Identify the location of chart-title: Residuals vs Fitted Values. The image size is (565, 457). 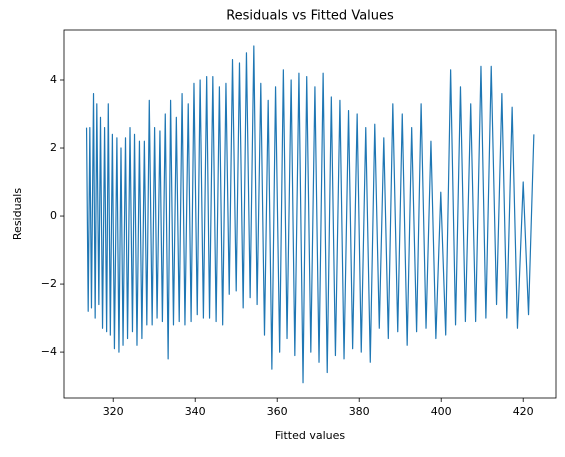
(310, 16).